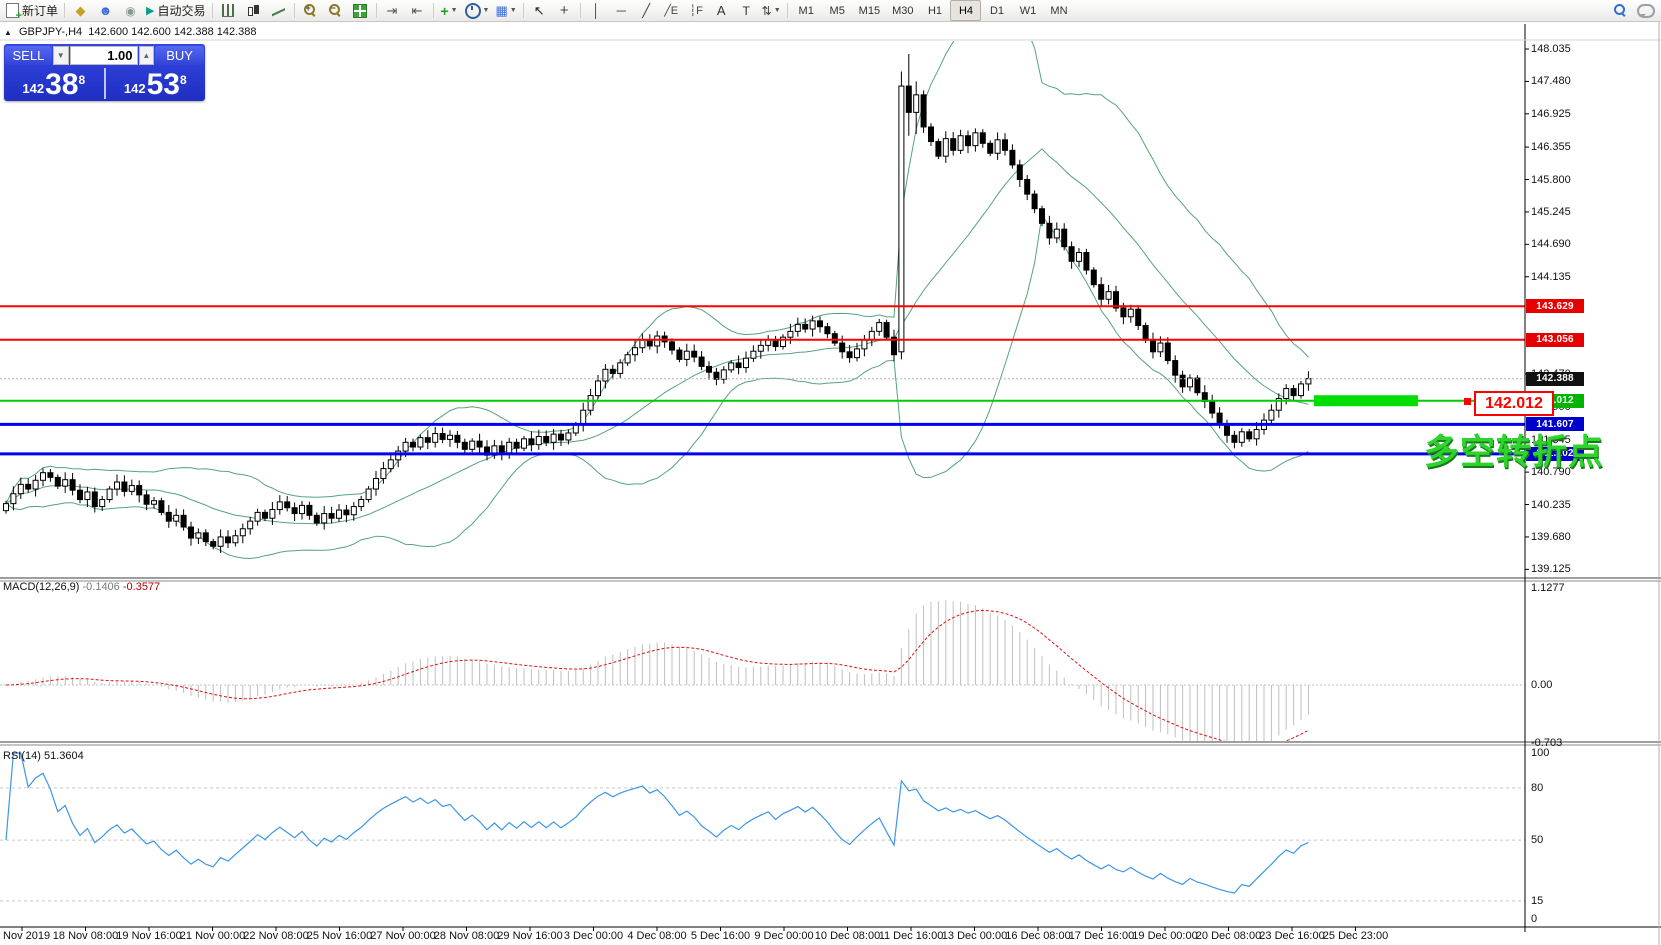 The height and width of the screenshot is (945, 1661). What do you see at coordinates (1645, 10) in the screenshot?
I see `chat-icon` at bounding box center [1645, 10].